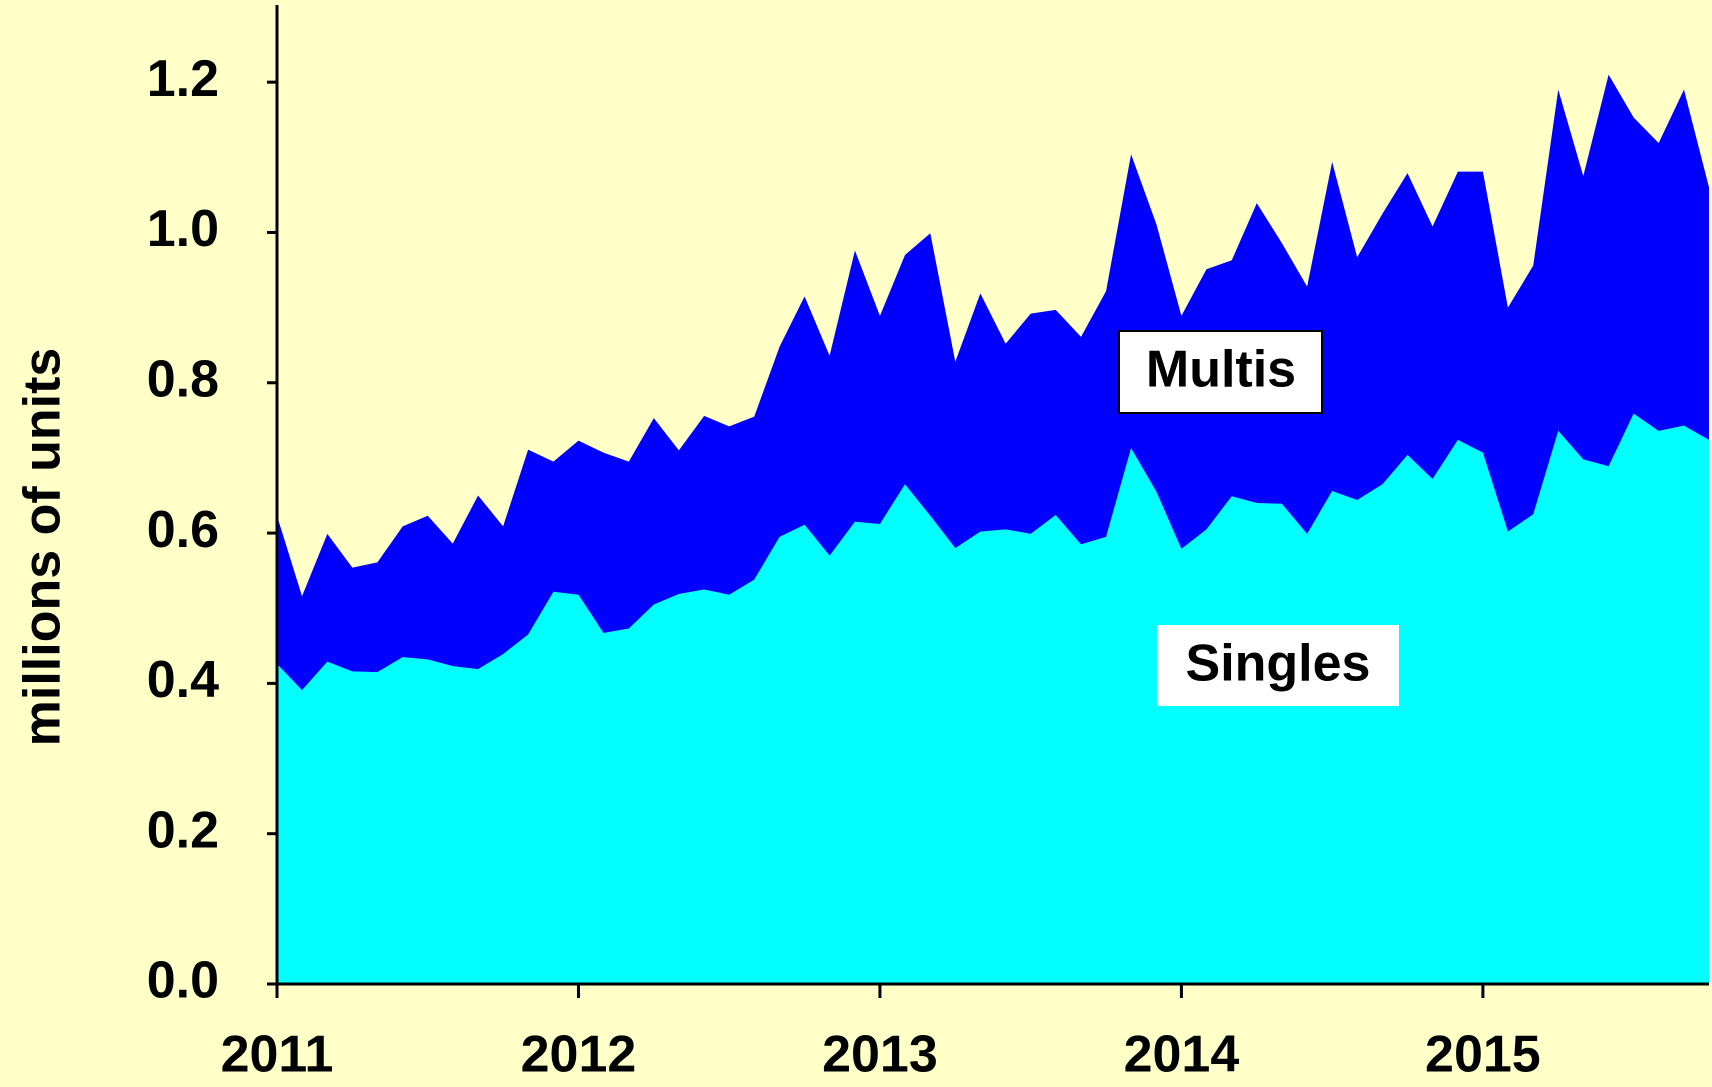 Image resolution: width=1712 pixels, height=1087 pixels. Describe the element at coordinates (880, 1055) in the screenshot. I see `x-tick-label: 2013` at that location.